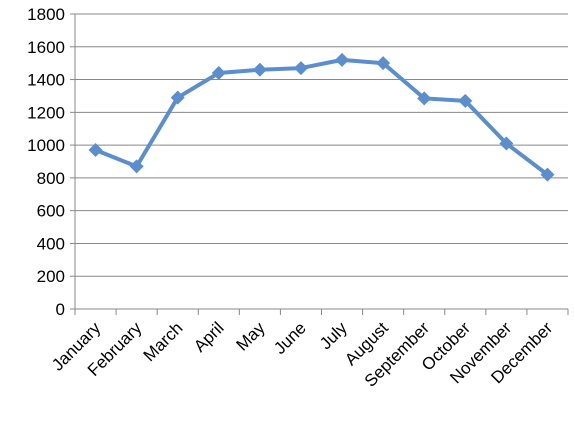  Describe the element at coordinates (51, 276) in the screenshot. I see `y-tick-label: 200` at that location.